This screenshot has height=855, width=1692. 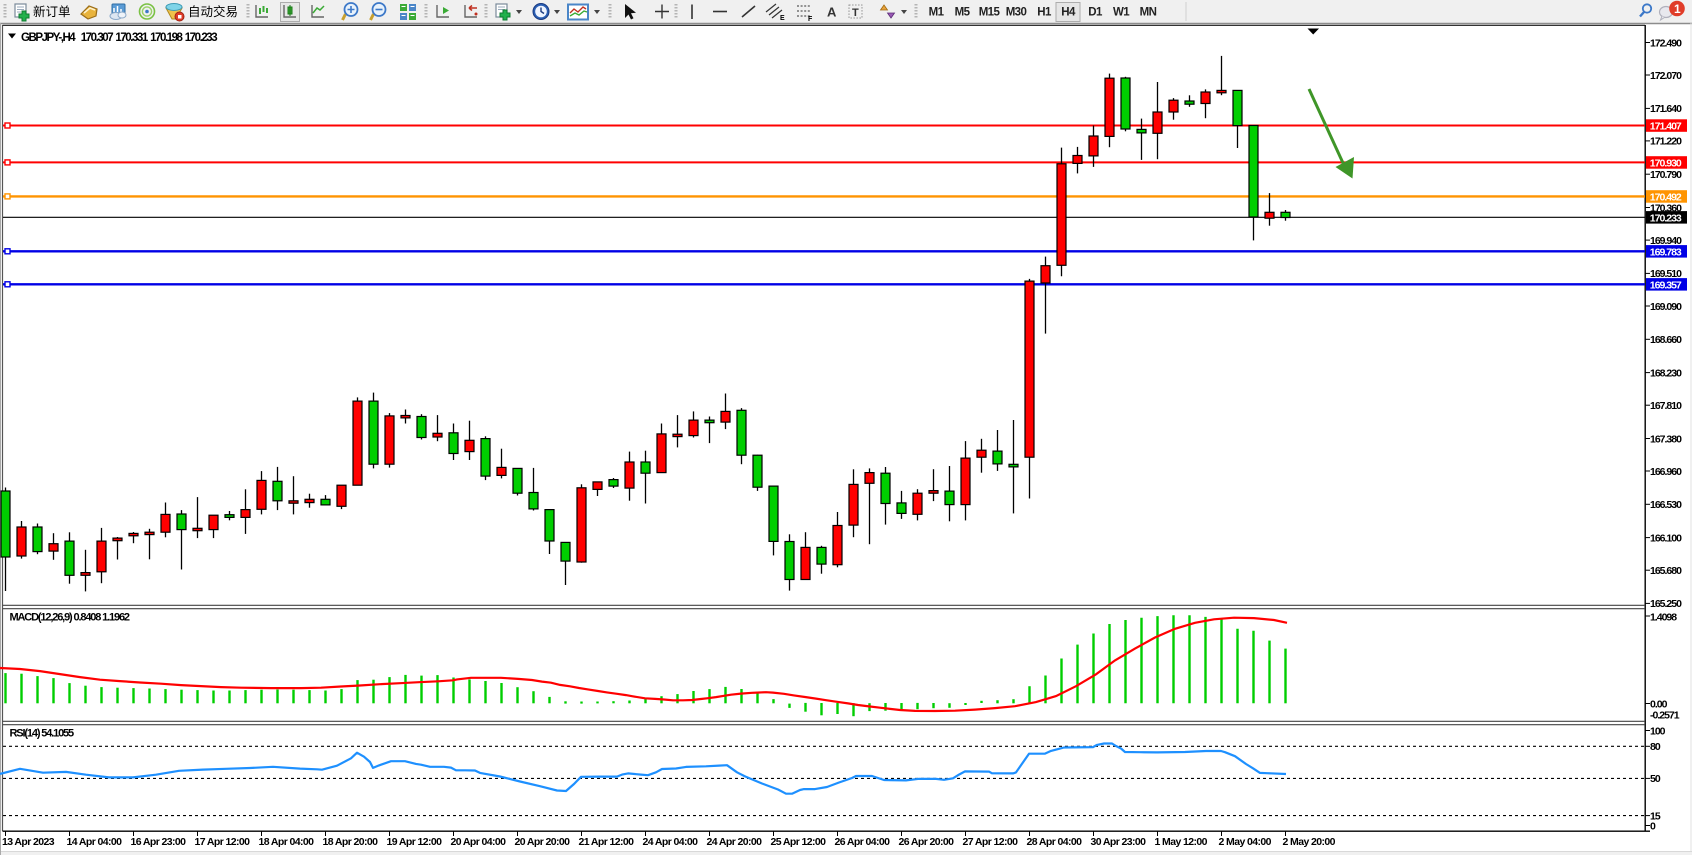 What do you see at coordinates (607, 842) in the screenshot?
I see `svg-text: 21 Apr 12:00` at bounding box center [607, 842].